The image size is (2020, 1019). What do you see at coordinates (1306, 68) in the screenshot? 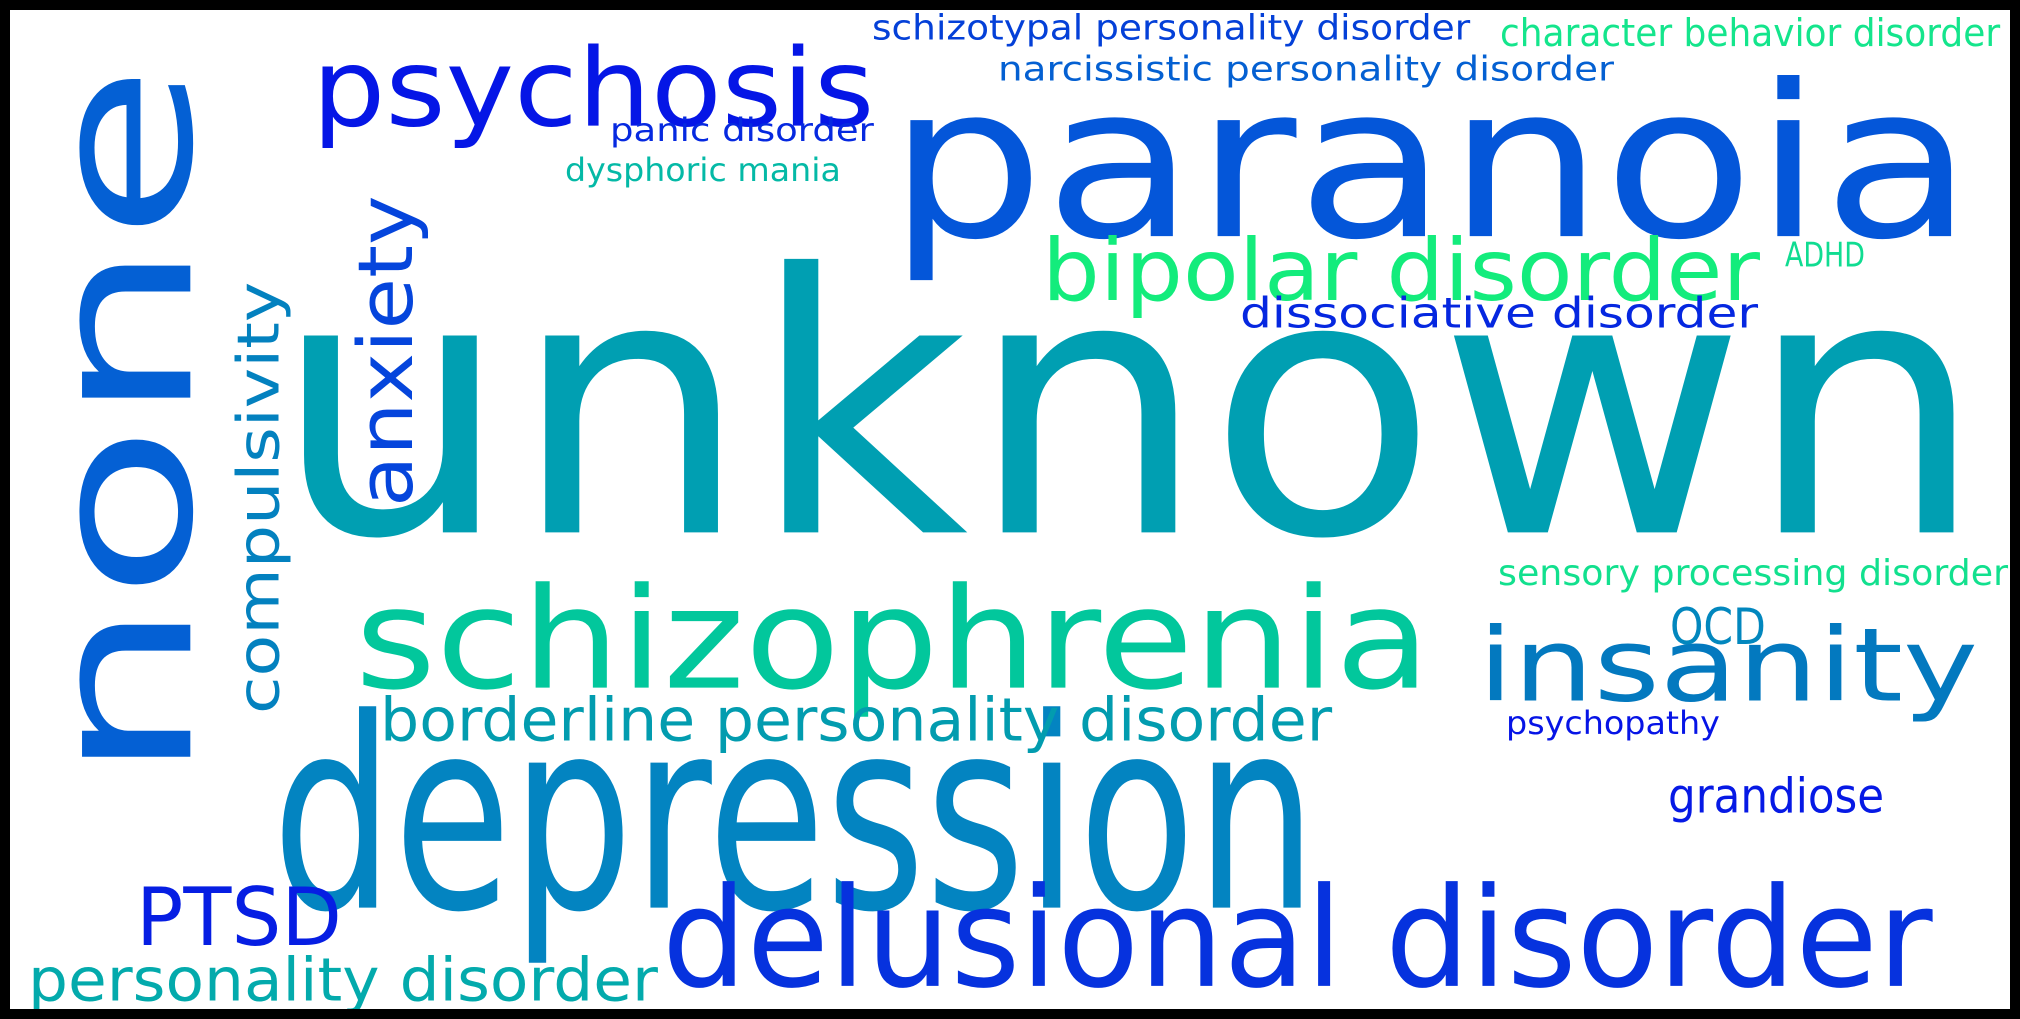
I see `word-narcissistic-personality-disorder: narcissistic personality disorder` at bounding box center [1306, 68].